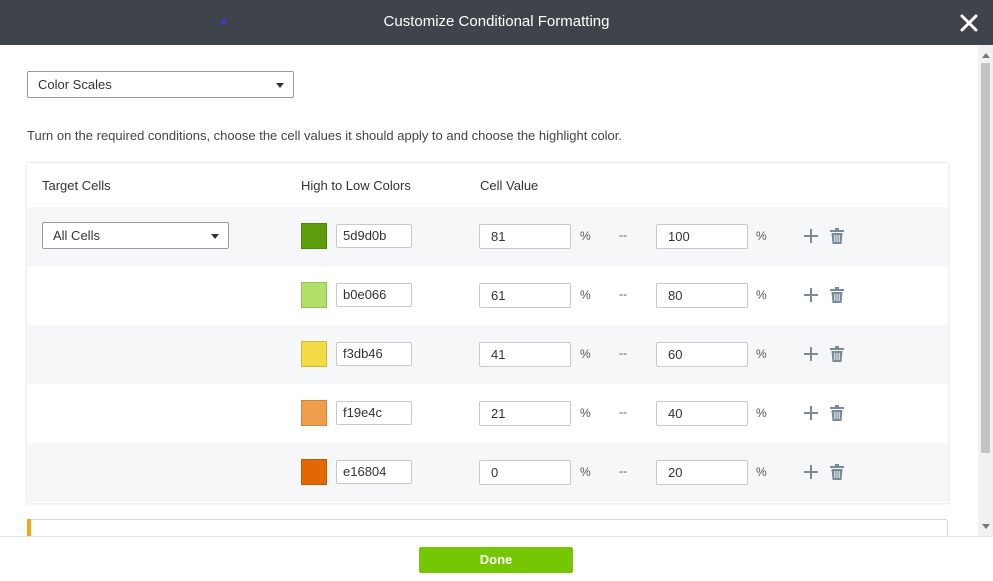 This screenshot has width=993, height=581. Describe the element at coordinates (509, 185) in the screenshot. I see `header-cell-value: Cell Value` at that location.